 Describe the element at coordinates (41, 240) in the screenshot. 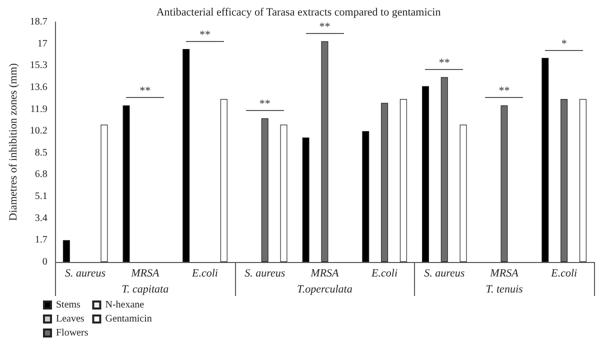

I see `y-tick-label: 1.7` at that location.